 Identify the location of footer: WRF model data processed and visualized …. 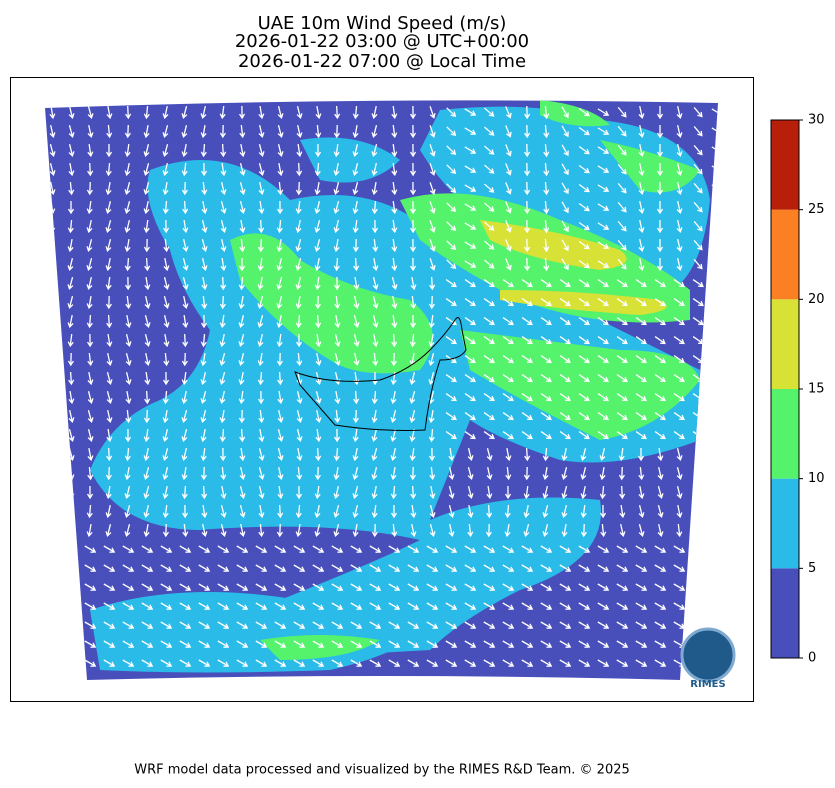
(382, 770).